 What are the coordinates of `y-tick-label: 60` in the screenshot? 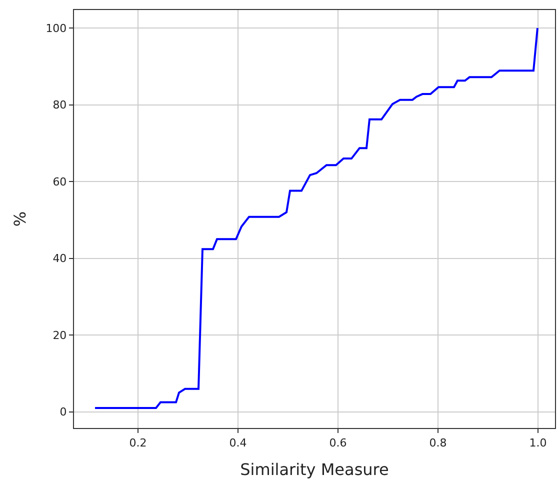 It's located at (59, 181).